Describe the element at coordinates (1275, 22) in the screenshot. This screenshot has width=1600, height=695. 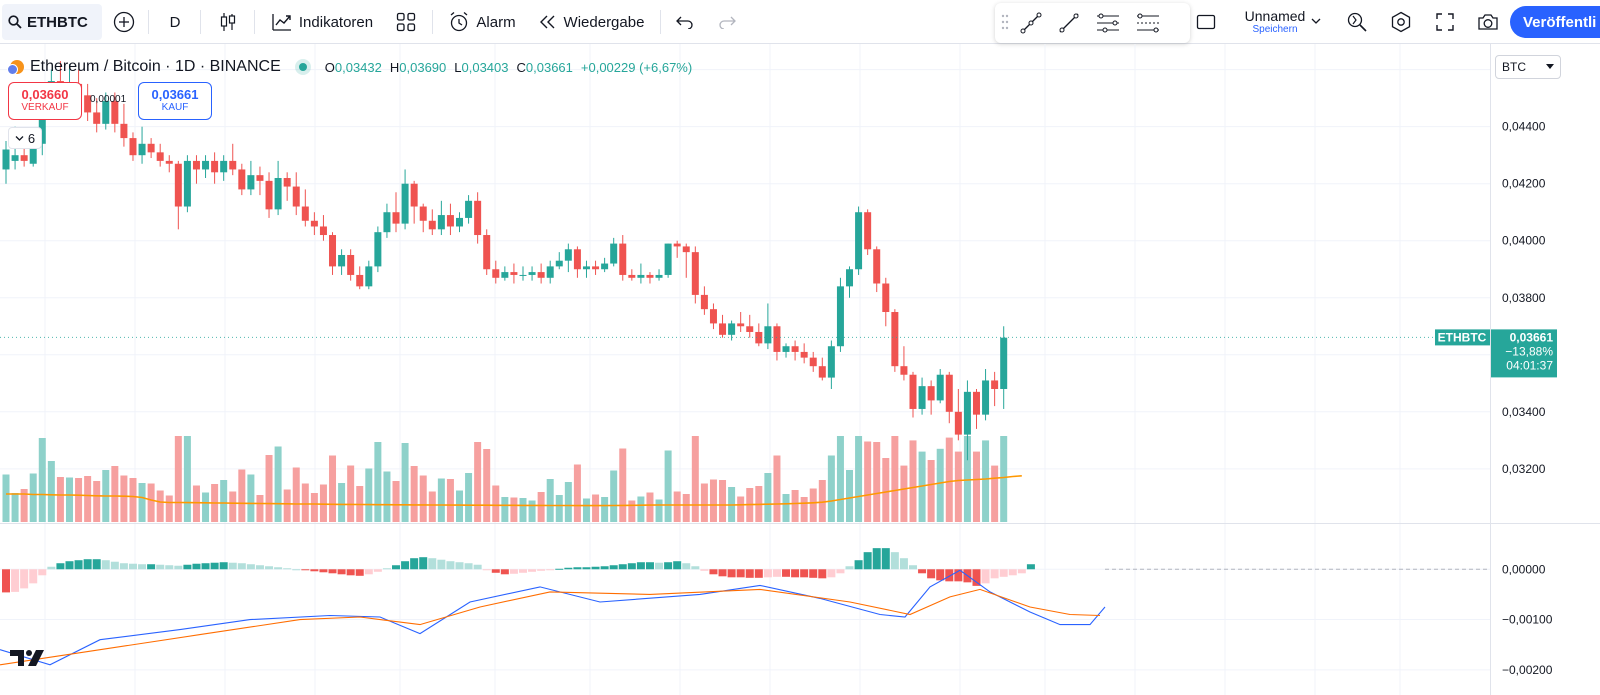
I see `layout-name-button: Unnamed Speichern` at that location.